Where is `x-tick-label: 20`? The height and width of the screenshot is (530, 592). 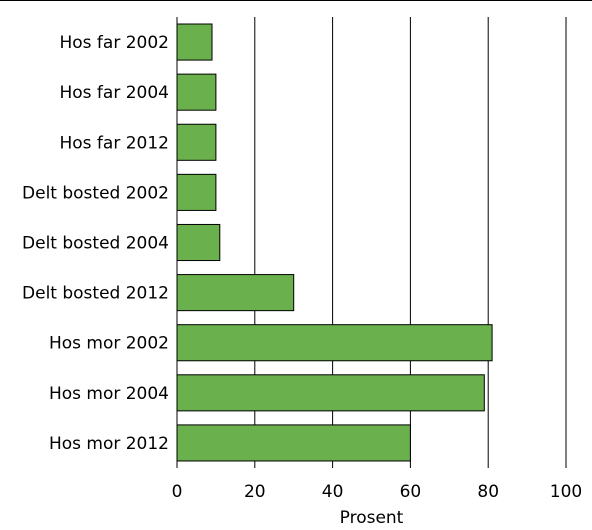
x-tick-label: 20 is located at coordinates (255, 492).